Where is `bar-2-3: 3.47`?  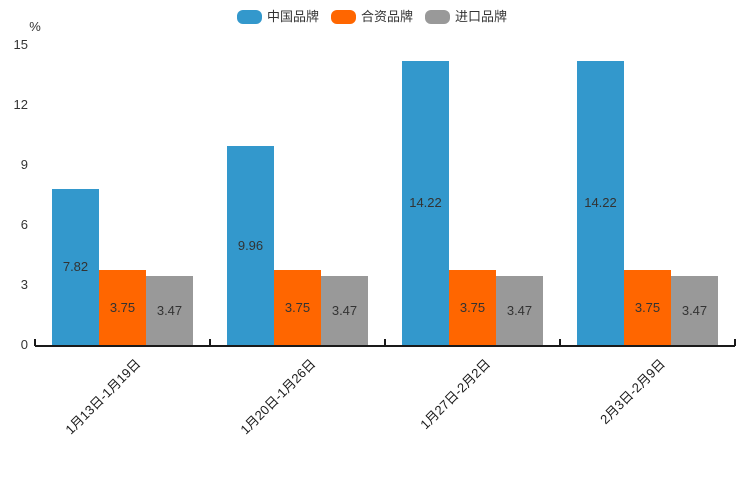
bar-2-3: 3.47 is located at coordinates (694, 310).